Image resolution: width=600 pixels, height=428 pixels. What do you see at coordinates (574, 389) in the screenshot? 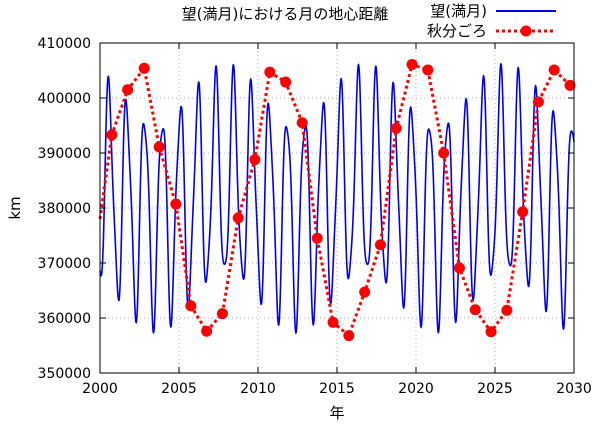
I see `x-tick-label: 2030` at bounding box center [574, 389].